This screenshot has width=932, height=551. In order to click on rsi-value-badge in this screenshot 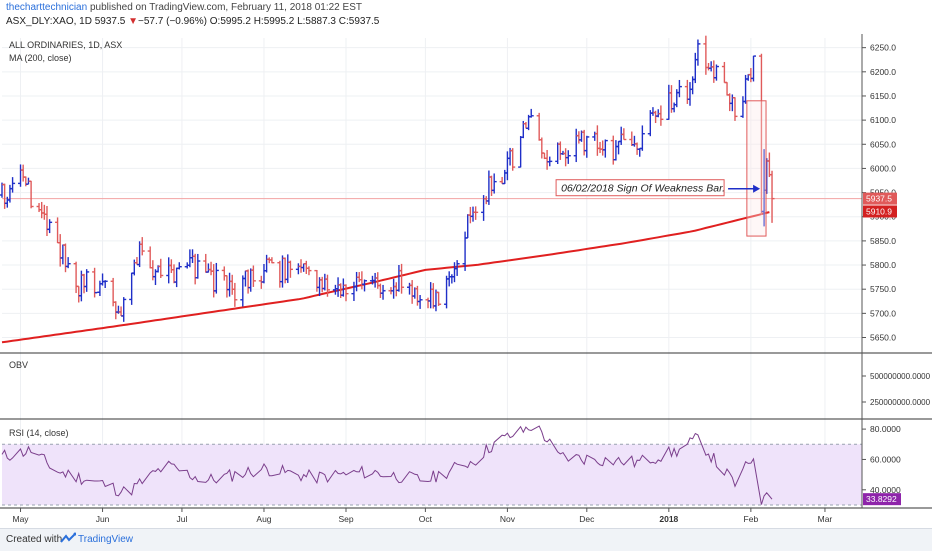, I will do `click(882, 499)`.